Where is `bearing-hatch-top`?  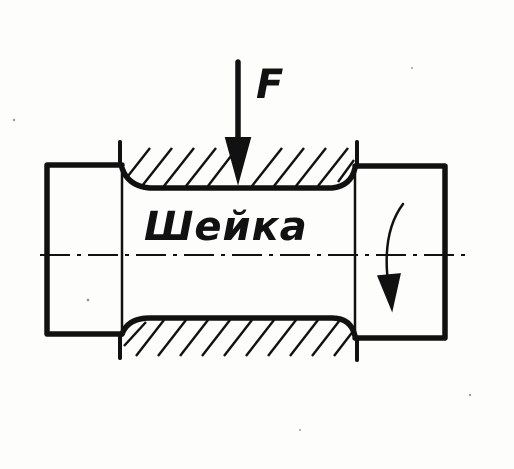
bearing-hatch-top is located at coordinates (241, 167).